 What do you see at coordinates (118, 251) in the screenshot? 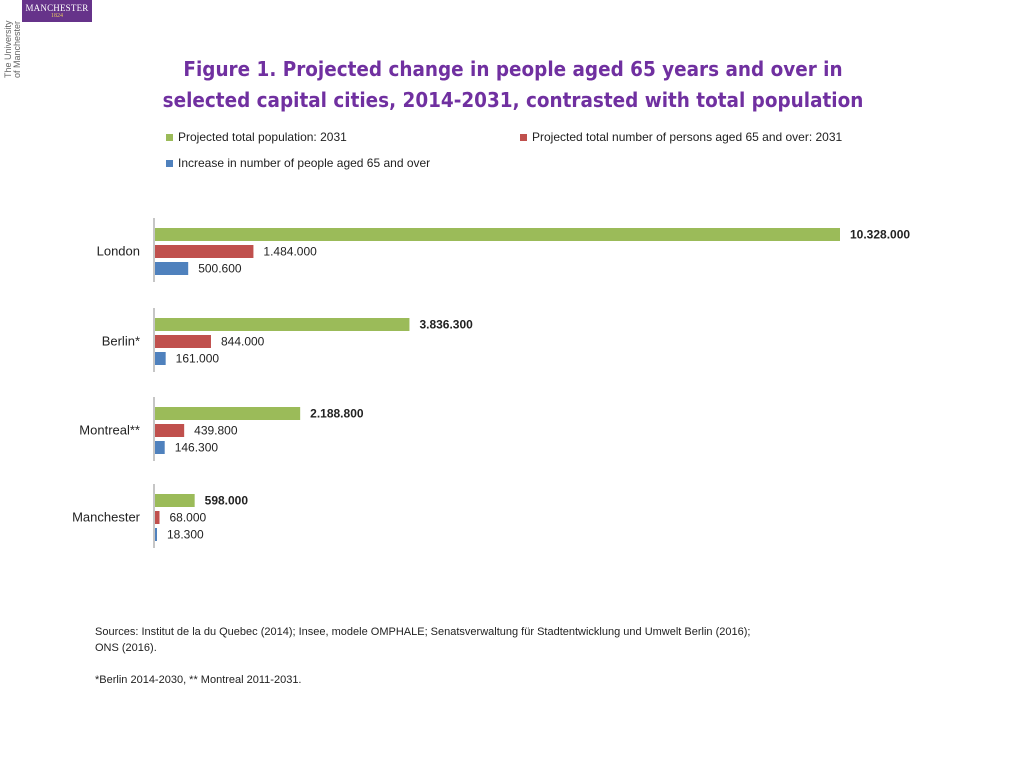
I see `category-label-london: London` at bounding box center [118, 251].